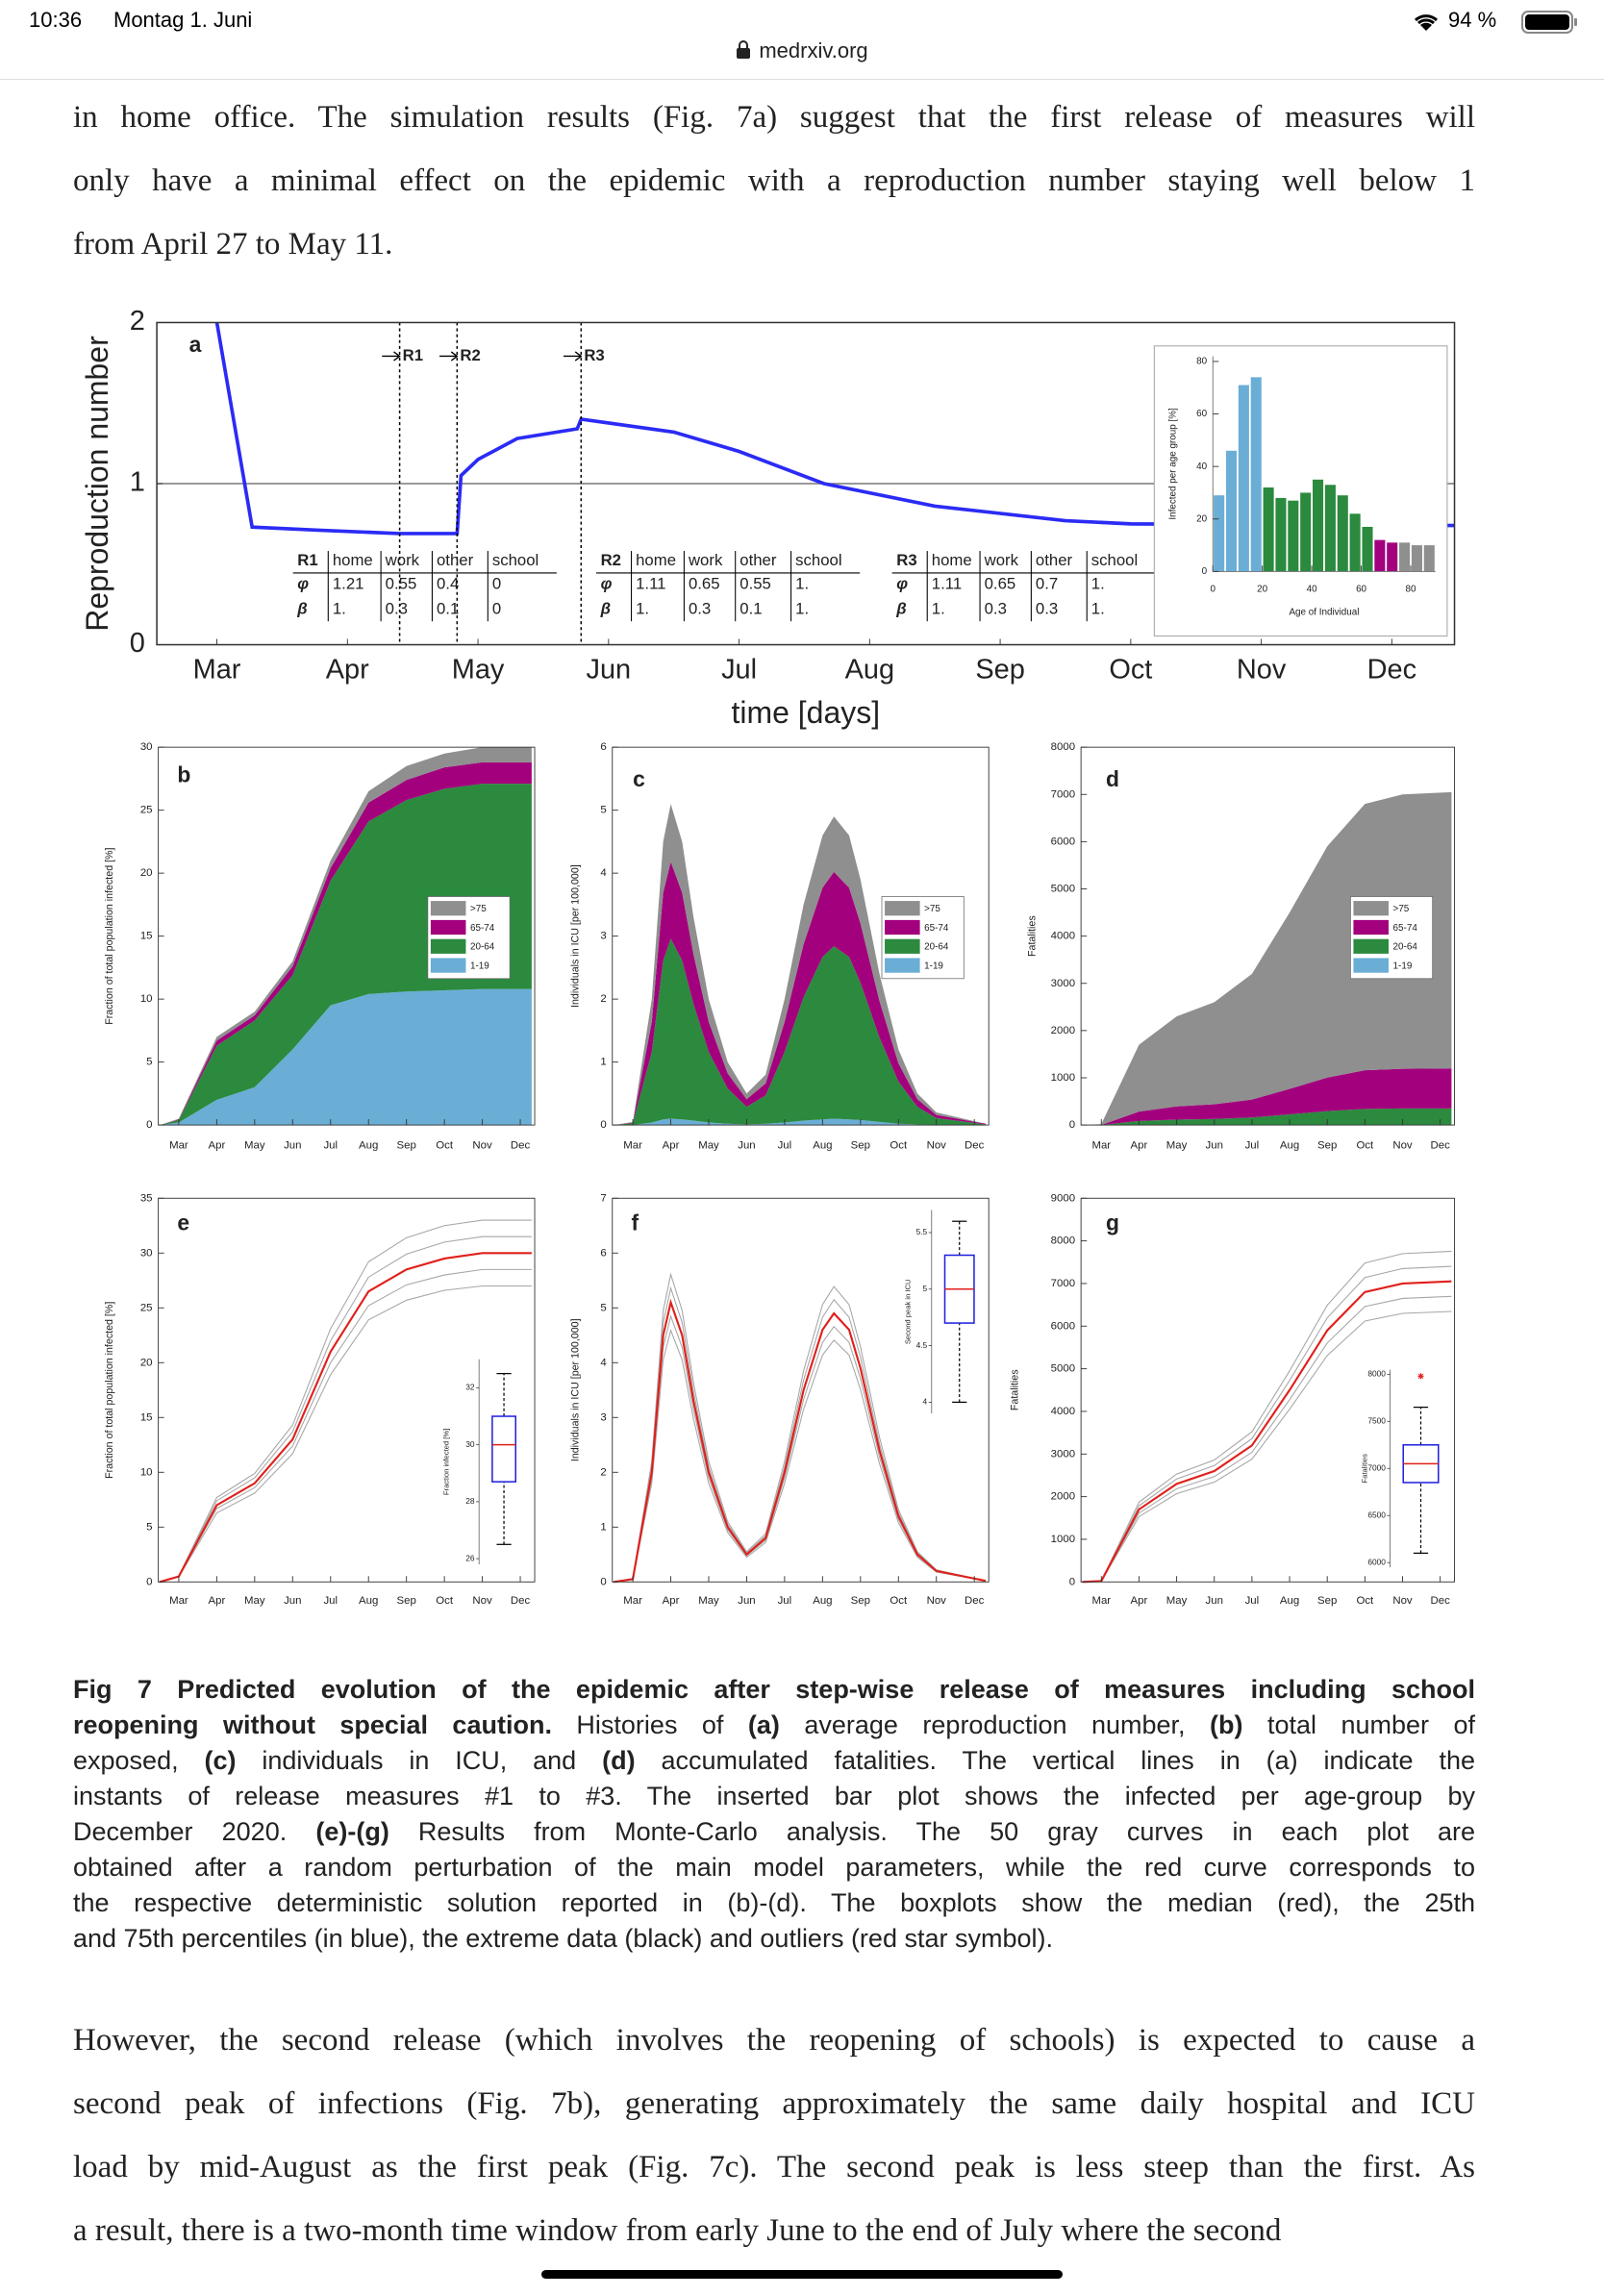 This screenshot has width=1604, height=2296. I want to click on y-tick-label: 25, so click(146, 1307).